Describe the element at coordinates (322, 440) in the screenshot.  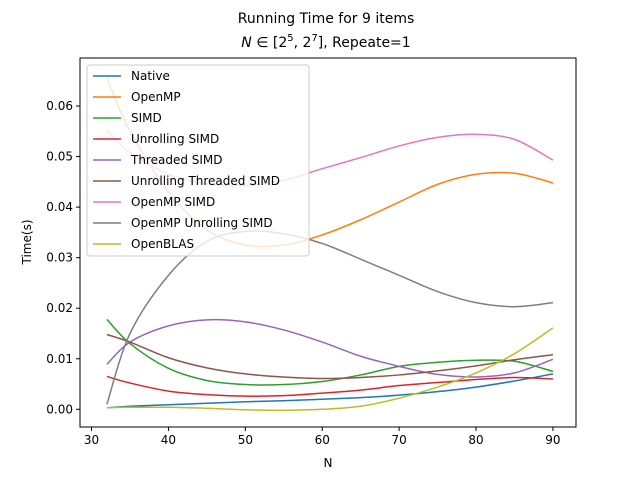
I see `x-tick-label: 60` at that location.